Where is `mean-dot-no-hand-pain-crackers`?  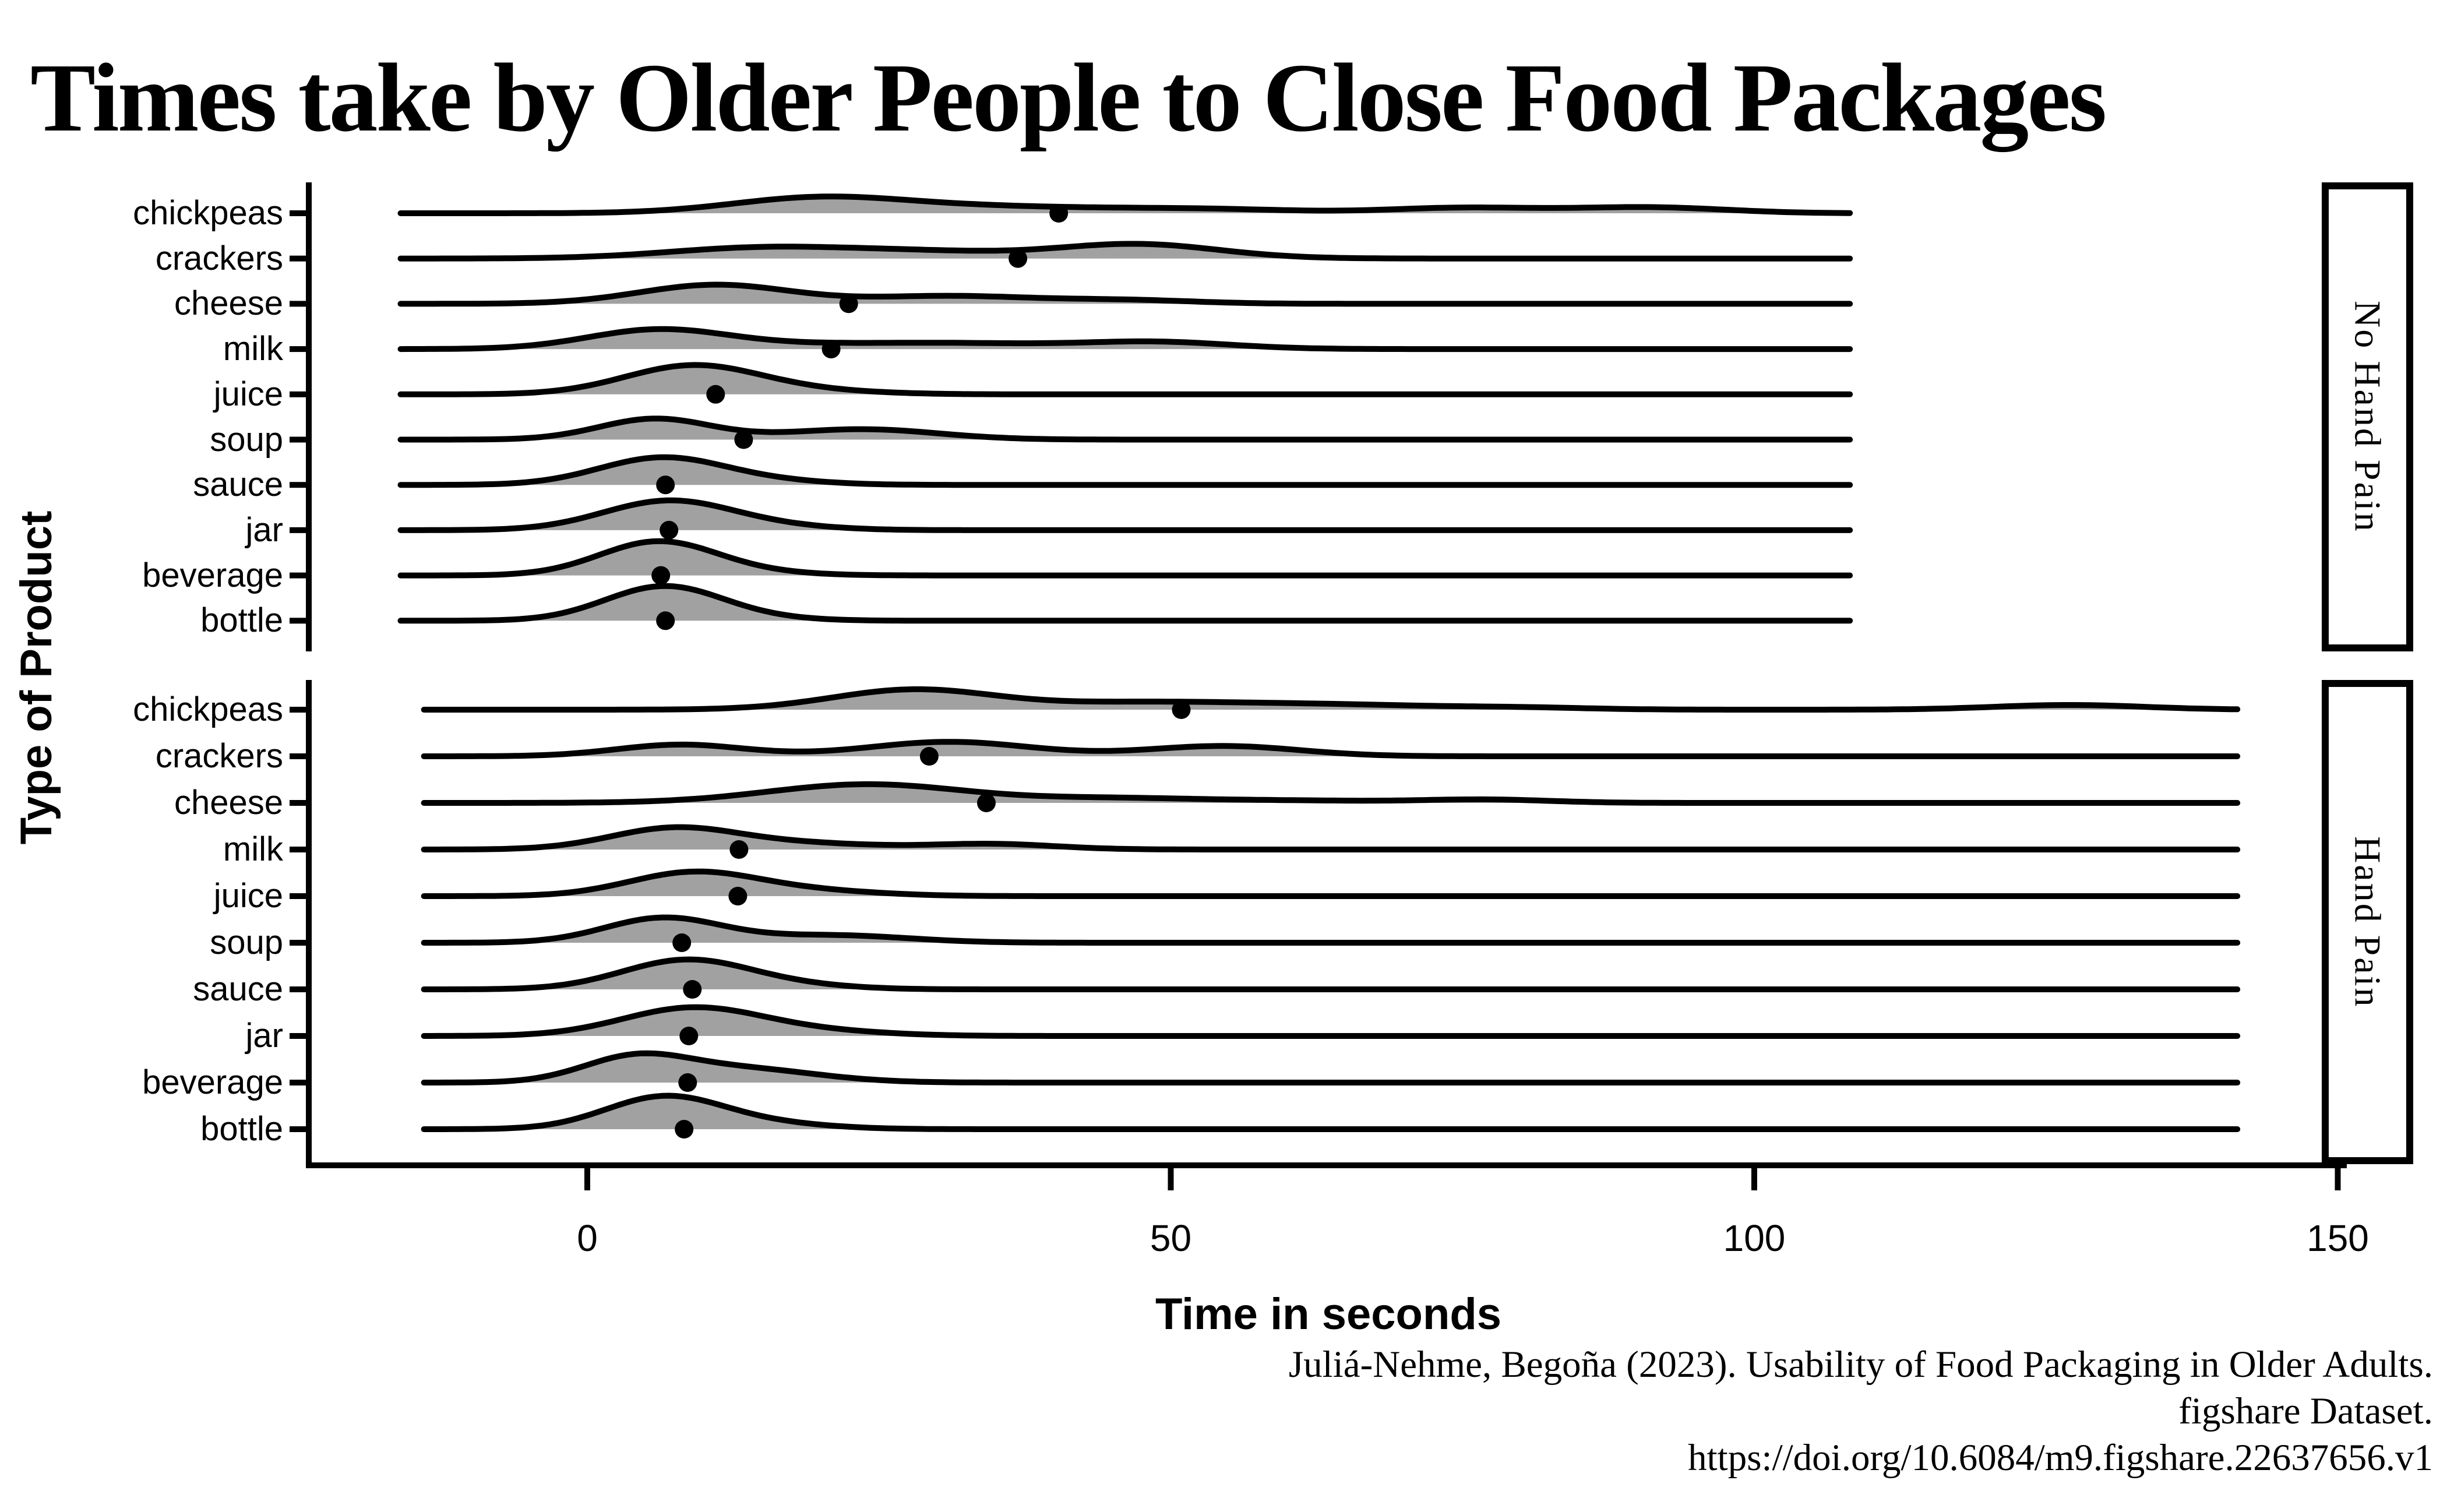 mean-dot-no-hand-pain-crackers is located at coordinates (1019, 258).